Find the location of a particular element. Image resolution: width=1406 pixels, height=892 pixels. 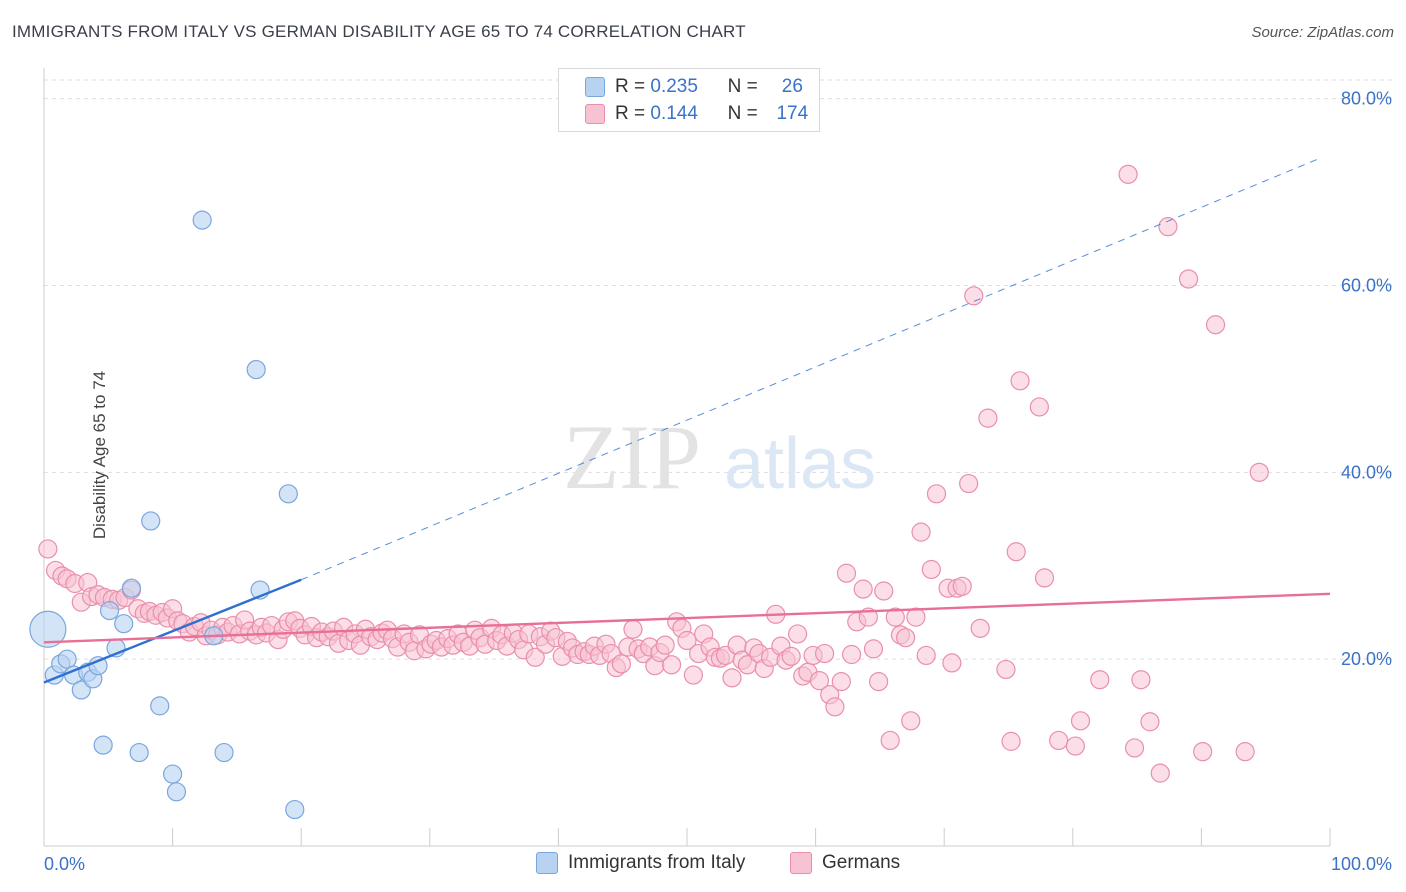

y-tick-label: 80.0% is located at coordinates (1366, 99).